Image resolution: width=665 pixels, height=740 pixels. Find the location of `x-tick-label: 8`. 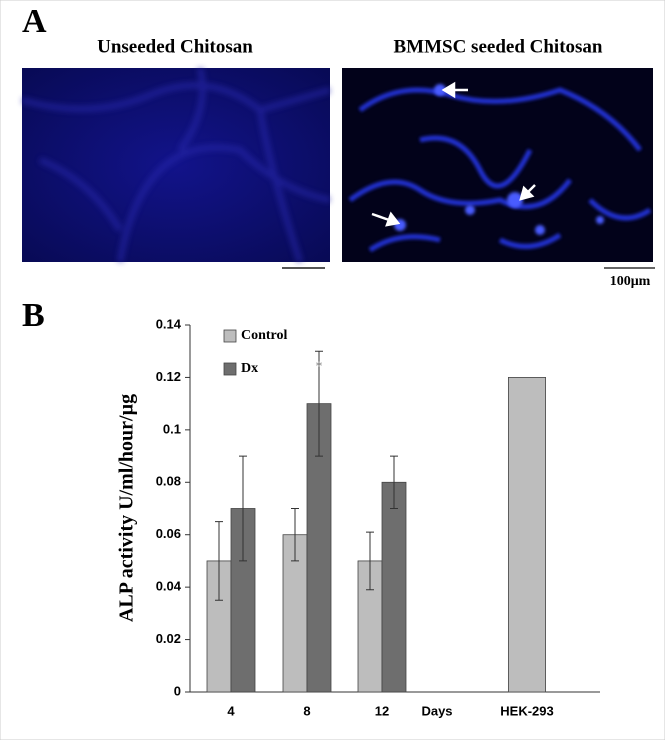

x-tick-label: 8 is located at coordinates (306, 710).